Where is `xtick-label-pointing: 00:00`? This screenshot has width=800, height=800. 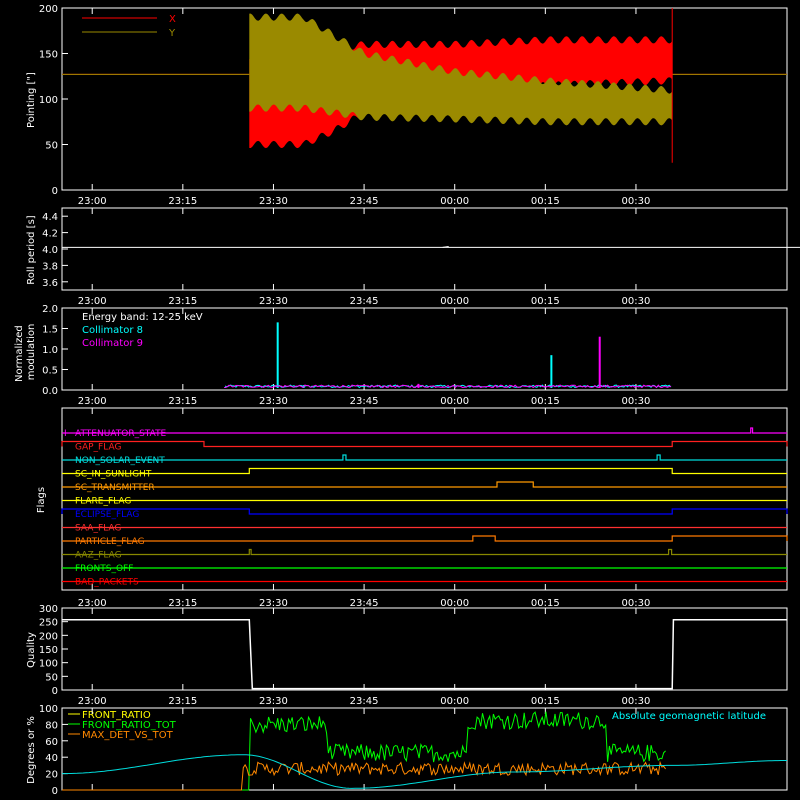 xtick-label-pointing: 00:00 is located at coordinates (454, 201).